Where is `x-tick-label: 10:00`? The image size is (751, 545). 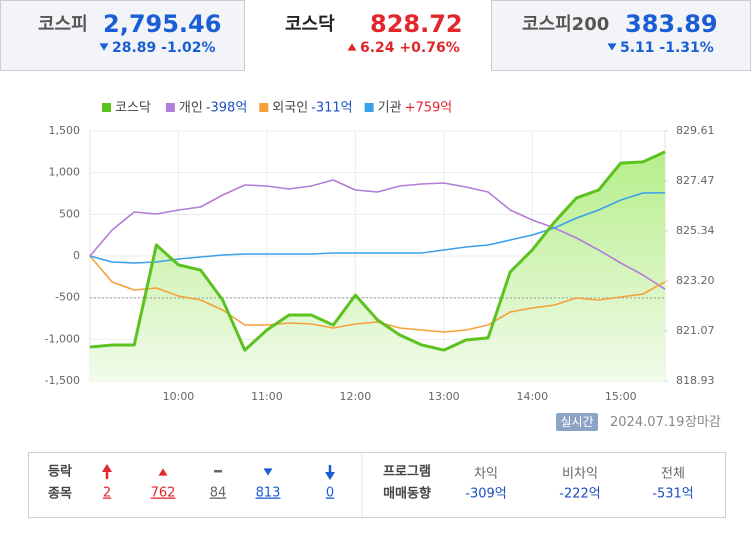
x-tick-label: 10:00 is located at coordinates (179, 396).